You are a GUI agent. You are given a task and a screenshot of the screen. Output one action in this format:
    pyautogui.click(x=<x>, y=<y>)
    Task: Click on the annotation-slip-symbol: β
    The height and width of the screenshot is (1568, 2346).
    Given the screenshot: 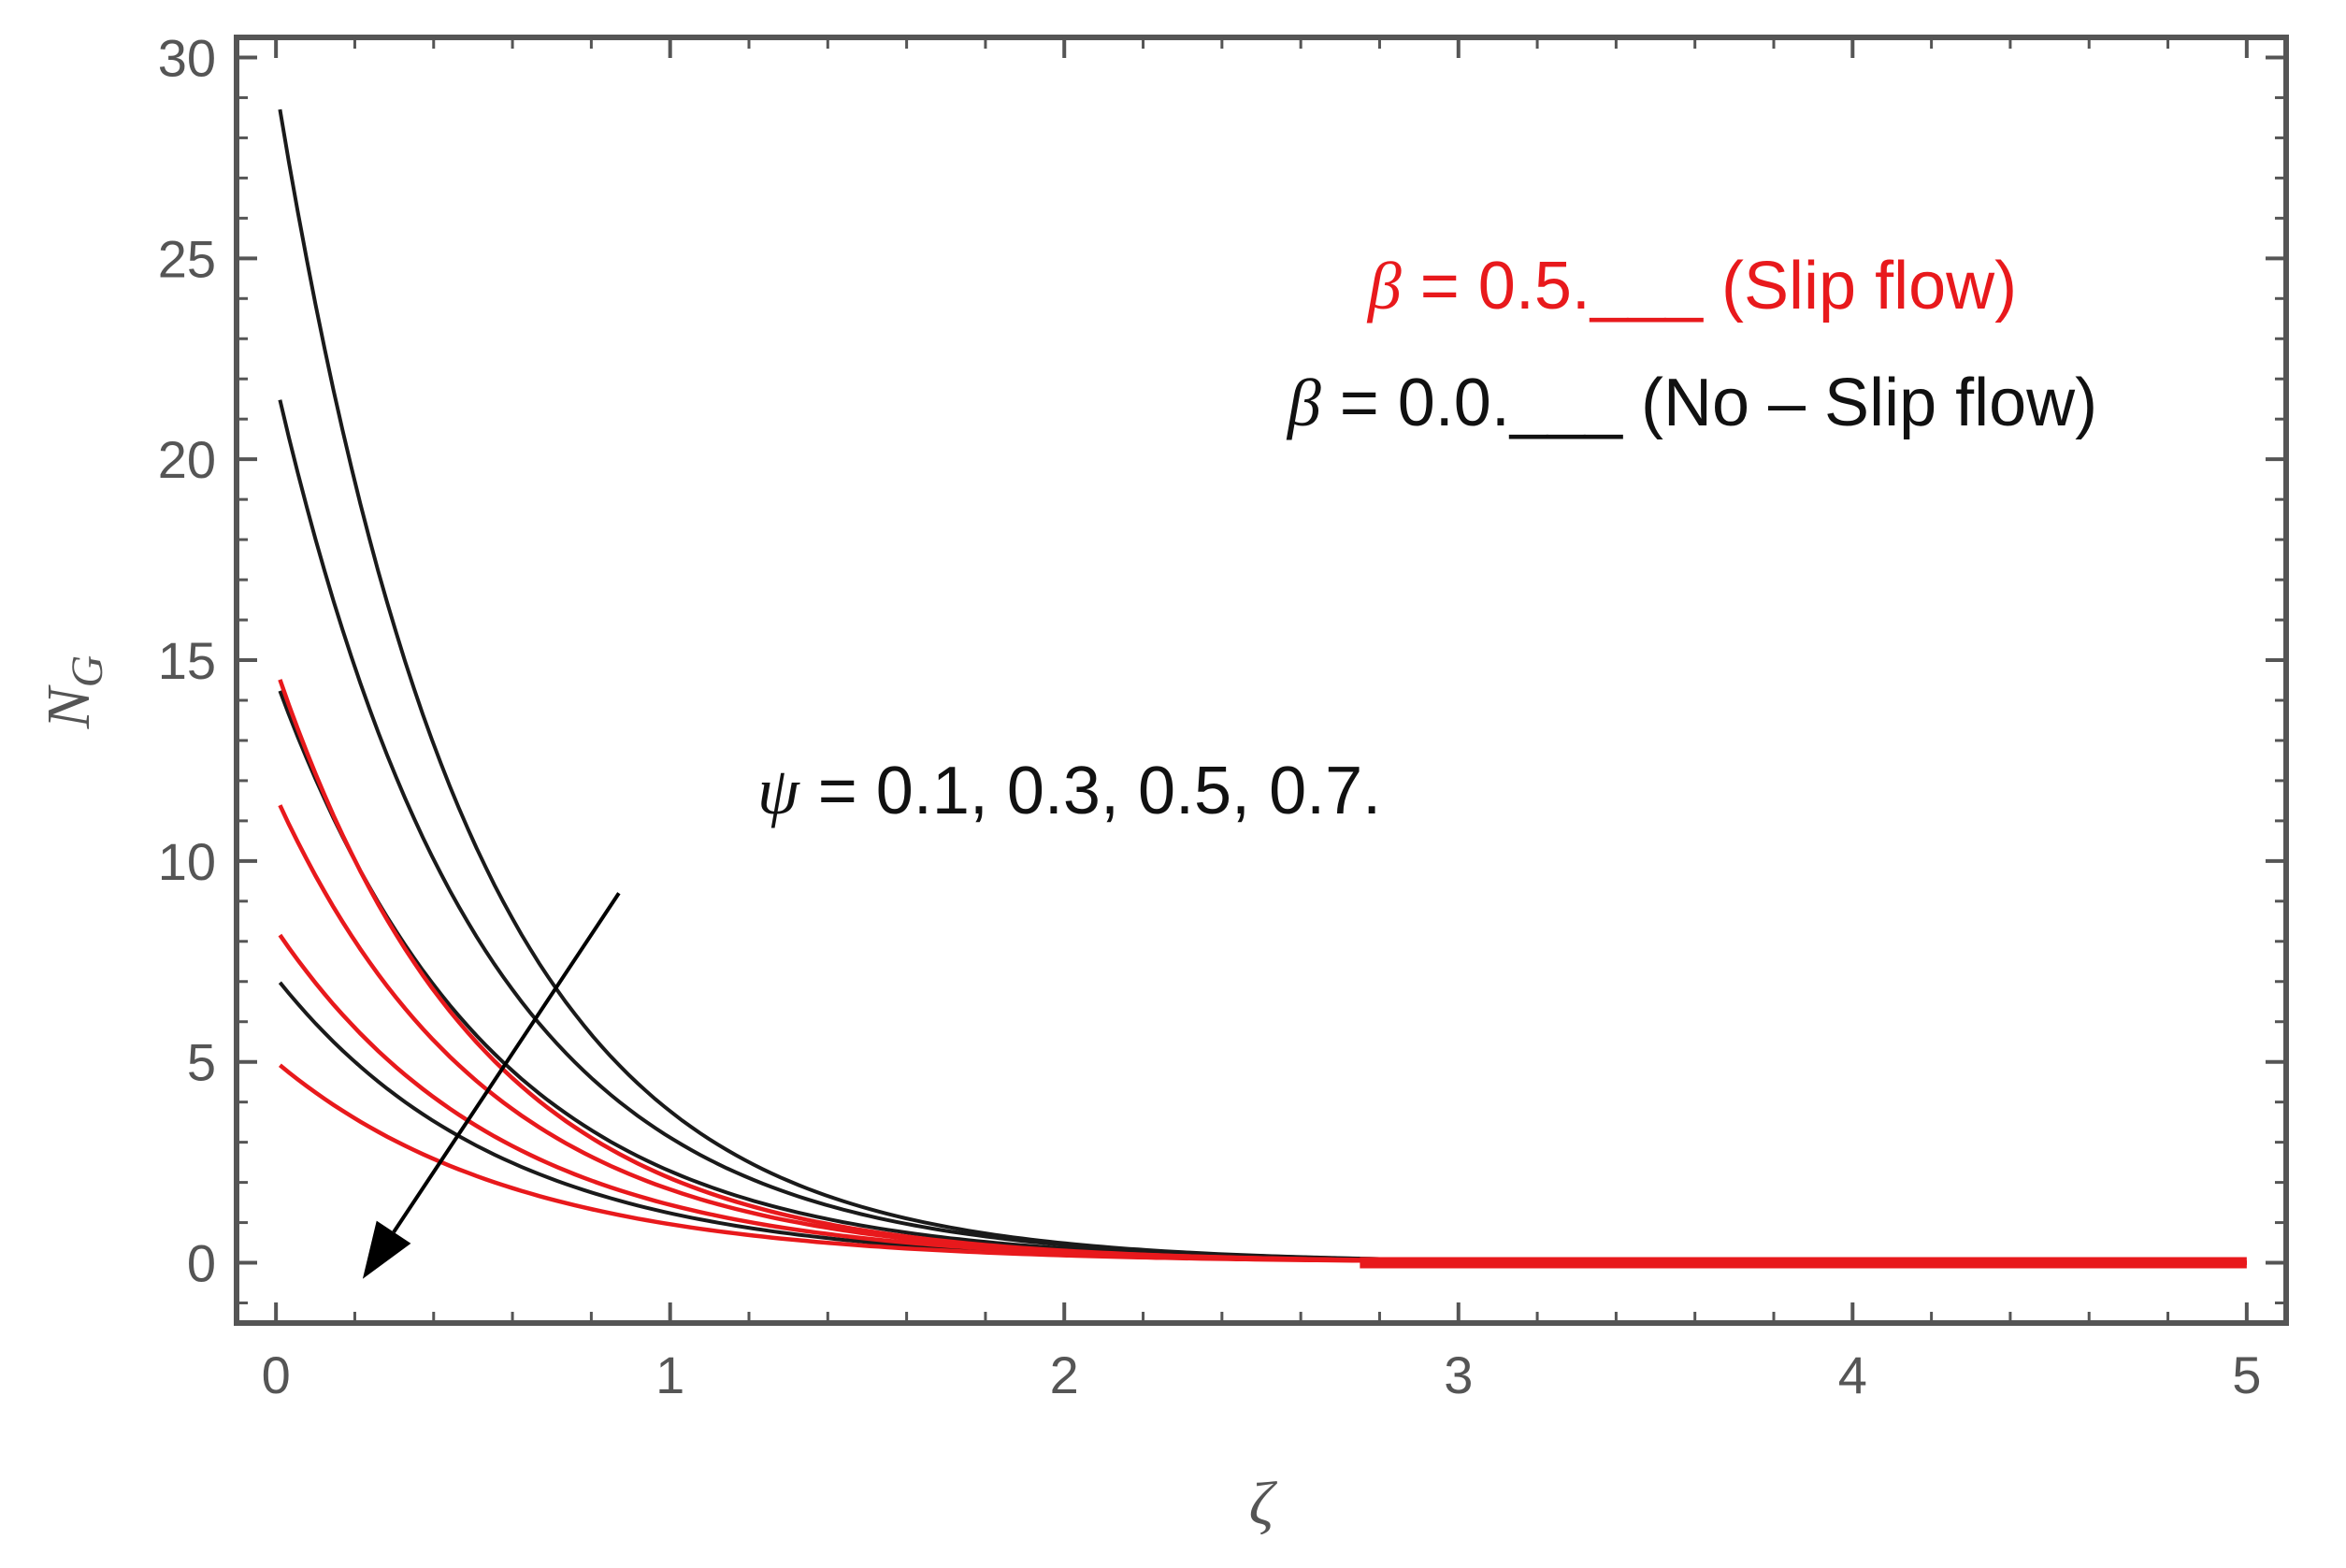 What is the action you would take?
    pyautogui.click(x=1384, y=286)
    